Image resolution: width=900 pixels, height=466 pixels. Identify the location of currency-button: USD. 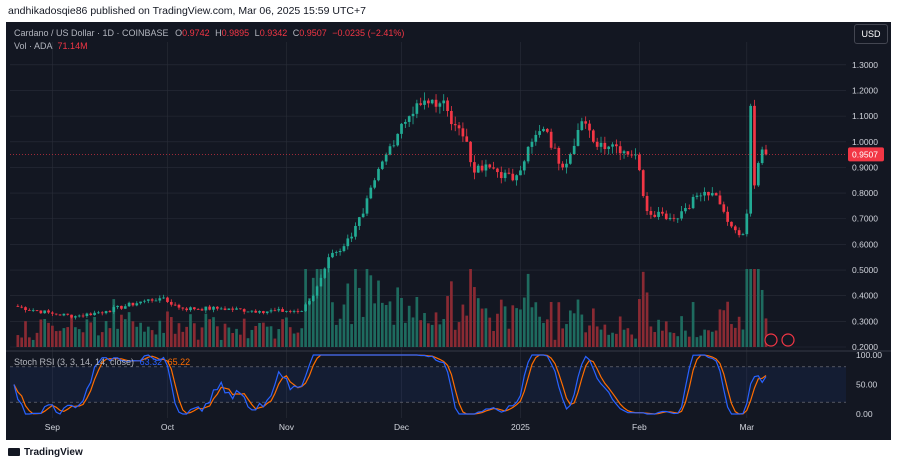
(871, 34).